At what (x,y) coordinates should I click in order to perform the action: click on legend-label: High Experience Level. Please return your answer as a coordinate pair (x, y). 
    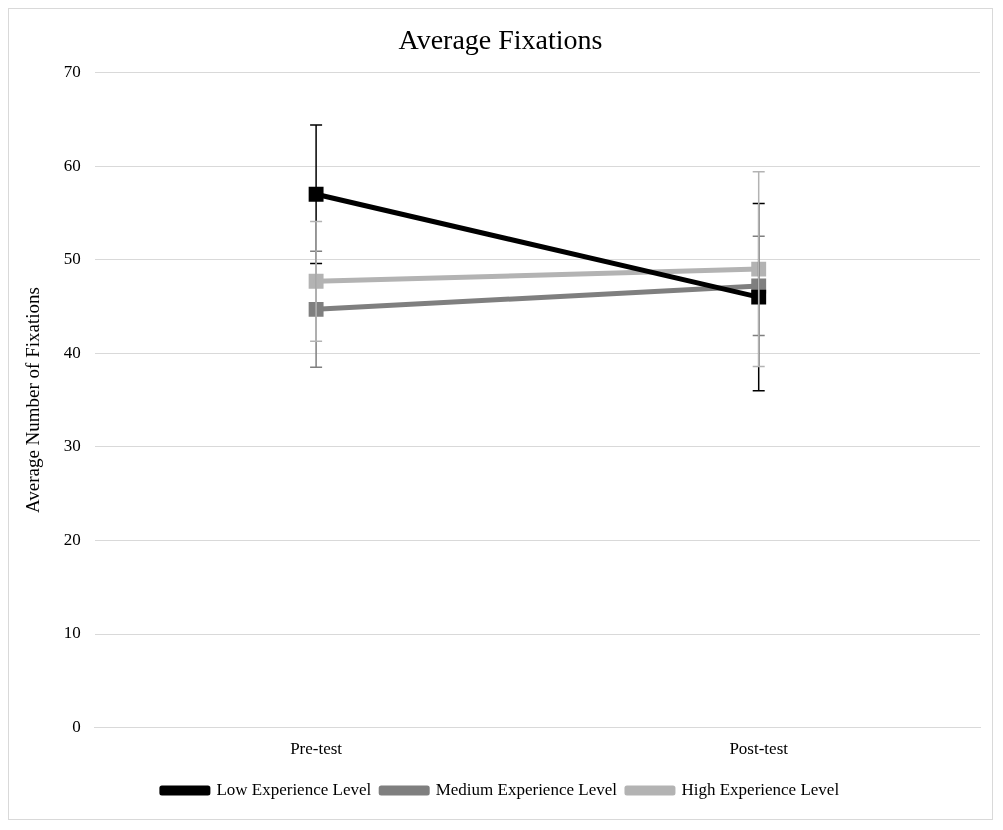
    Looking at the image, I should click on (760, 789).